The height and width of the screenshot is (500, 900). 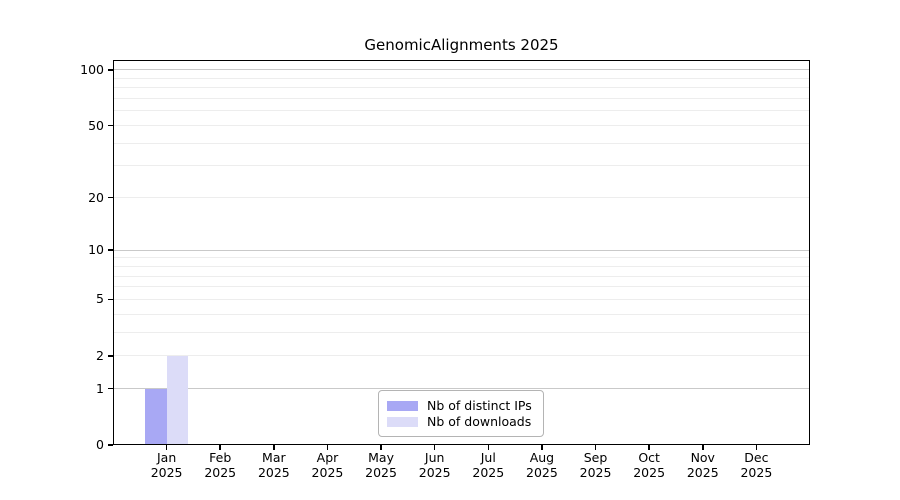 I want to click on x-tick-month: Jun, so click(x=434, y=457).